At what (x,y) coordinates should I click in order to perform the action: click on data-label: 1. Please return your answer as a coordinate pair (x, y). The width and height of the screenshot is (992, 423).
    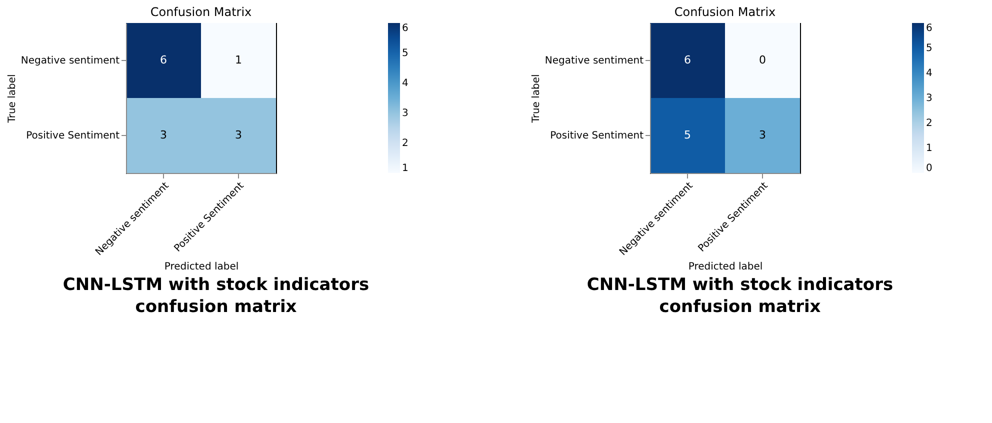
    Looking at the image, I should click on (238, 60).